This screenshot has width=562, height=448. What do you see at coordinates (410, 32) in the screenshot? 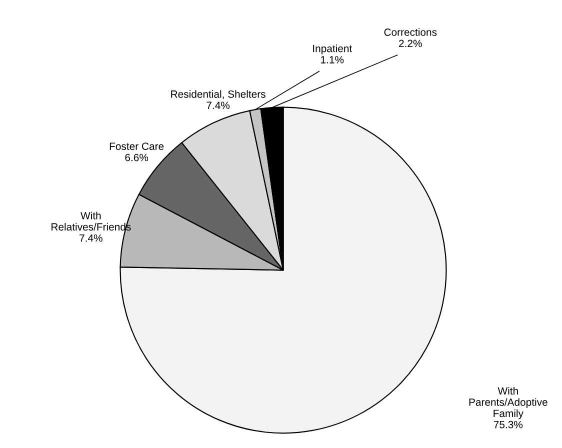
I see `slice-label: Corrections` at bounding box center [410, 32].